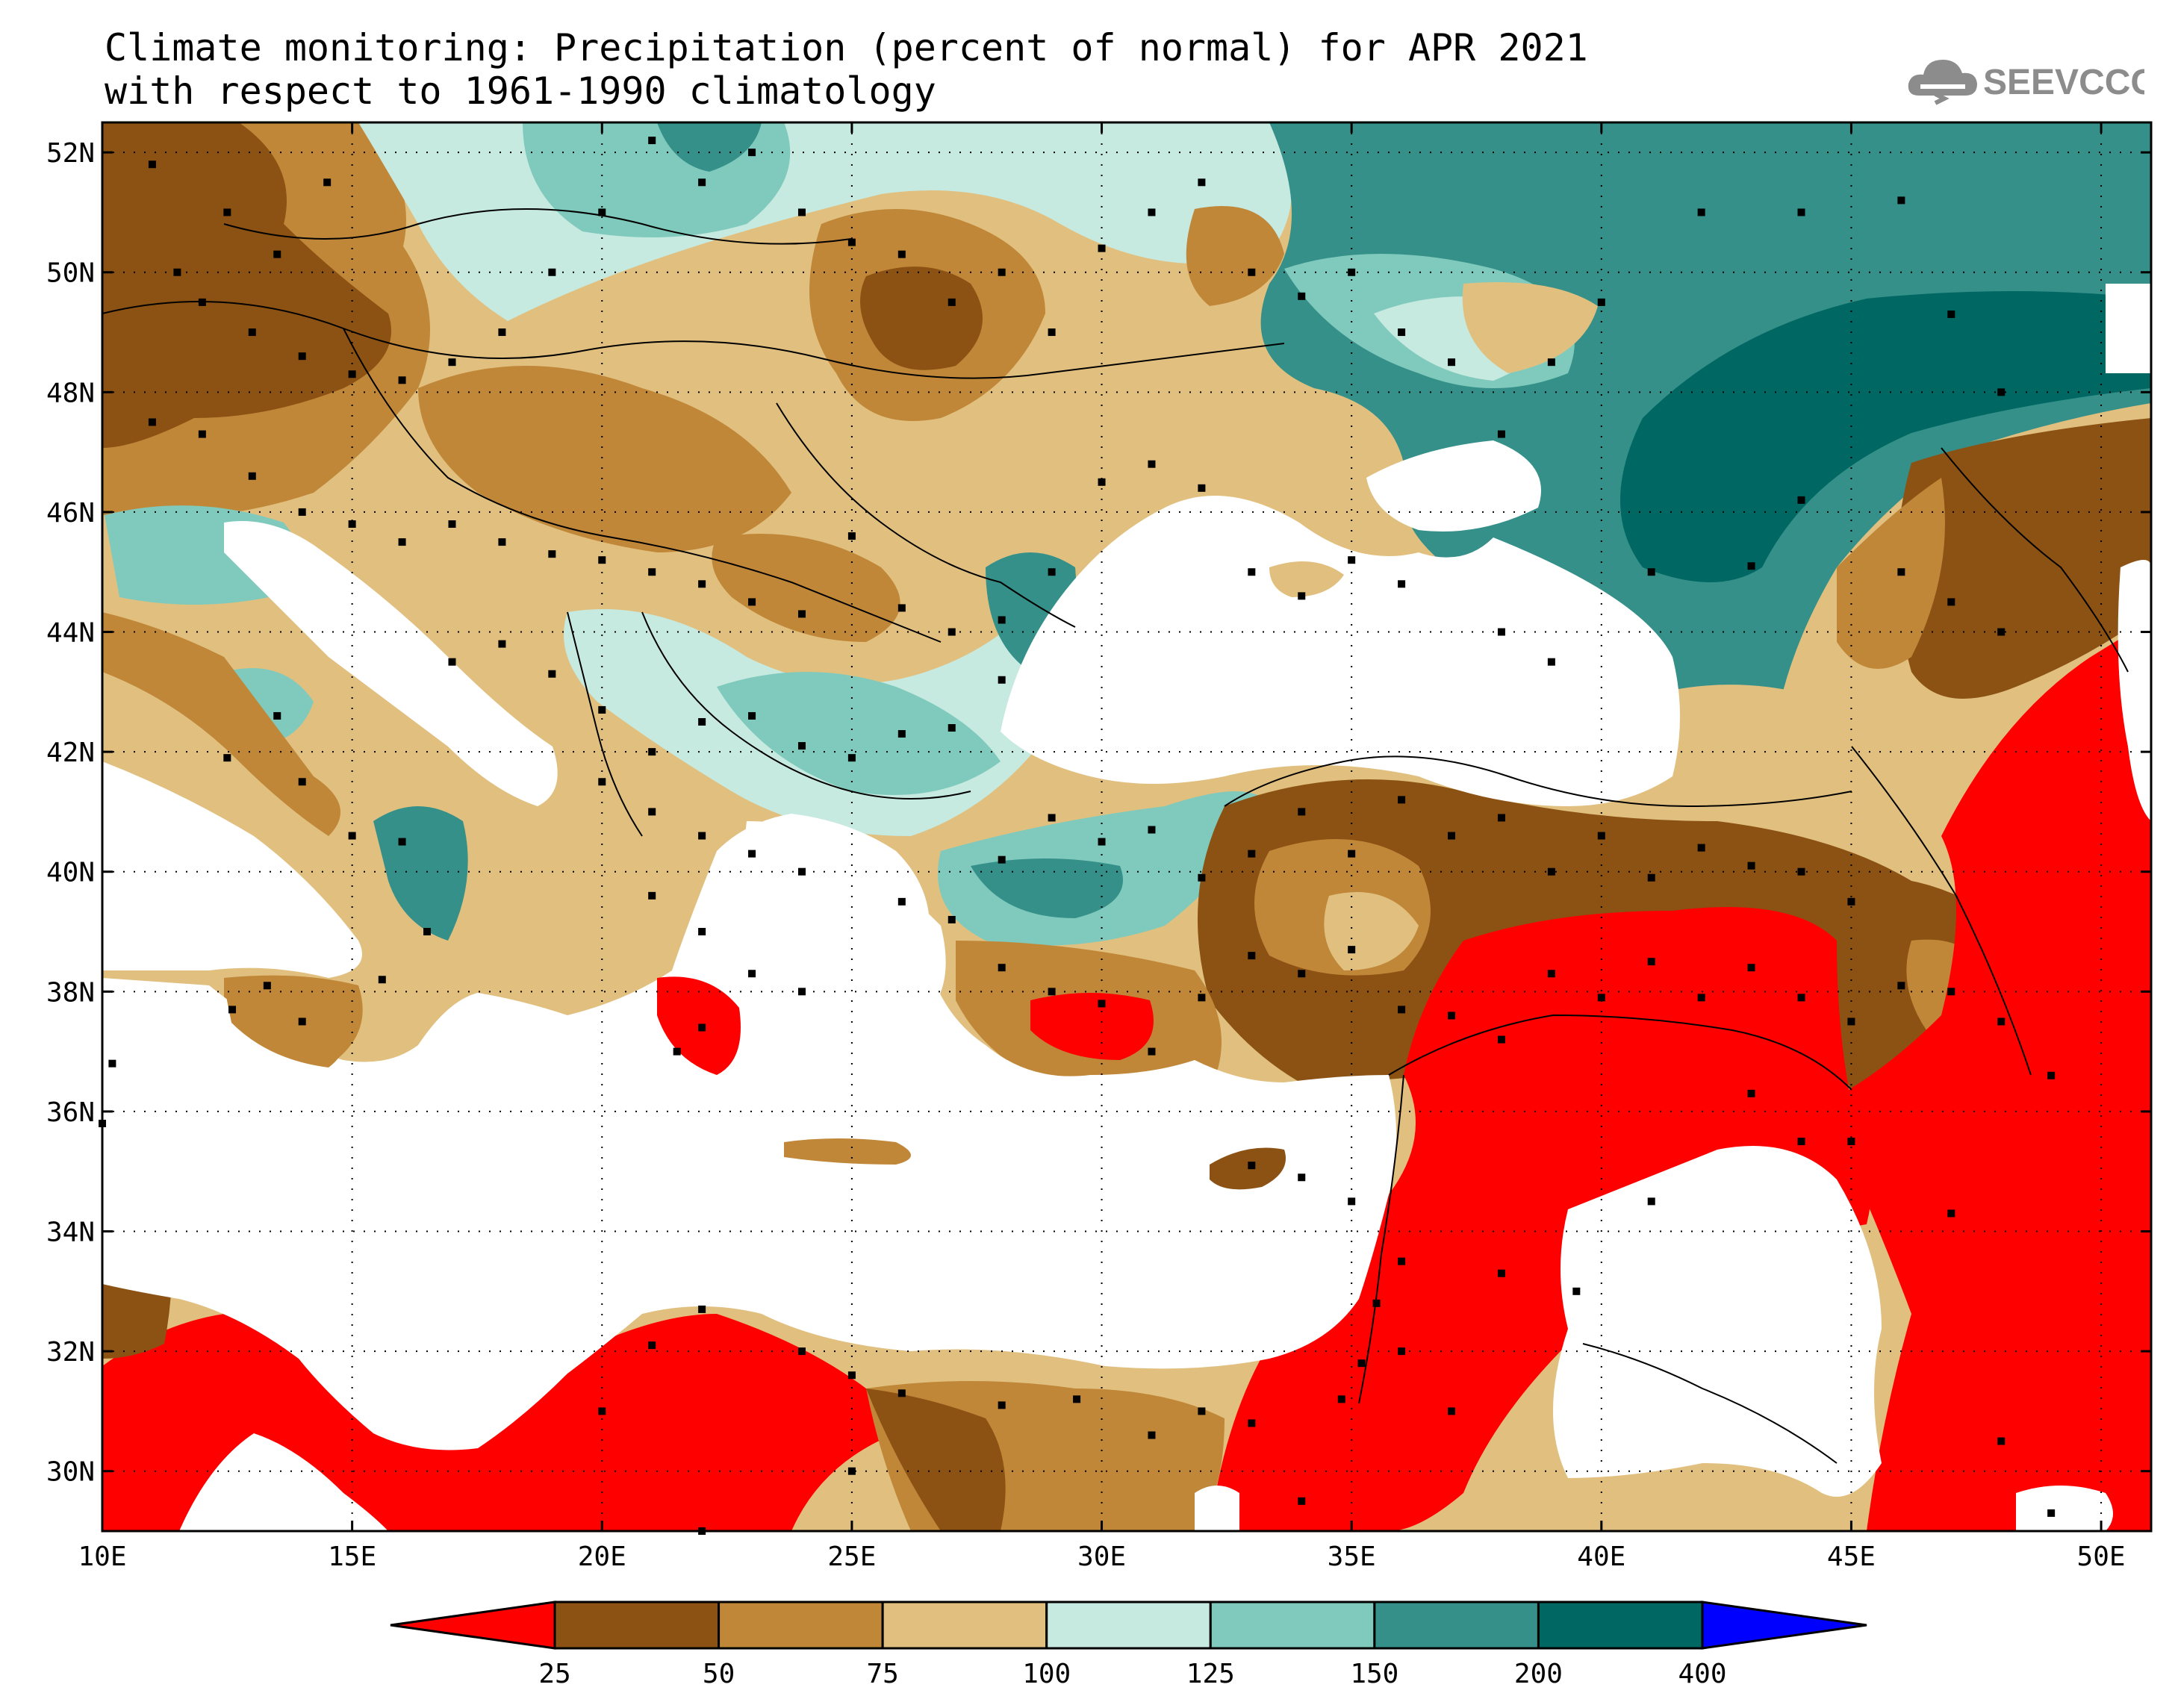 The height and width of the screenshot is (1708, 2175). What do you see at coordinates (70, 393) in the screenshot?
I see `lat-tick-label: 48N` at bounding box center [70, 393].